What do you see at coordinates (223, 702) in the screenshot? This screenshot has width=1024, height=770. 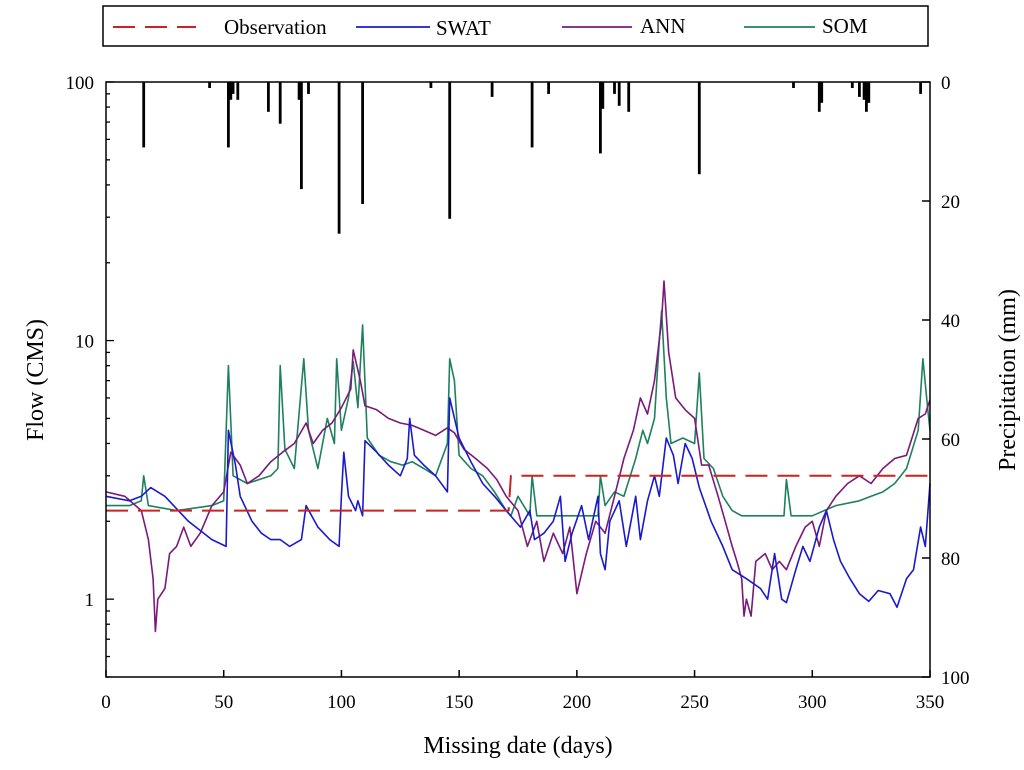 I see `x-tick-label: 50` at bounding box center [223, 702].